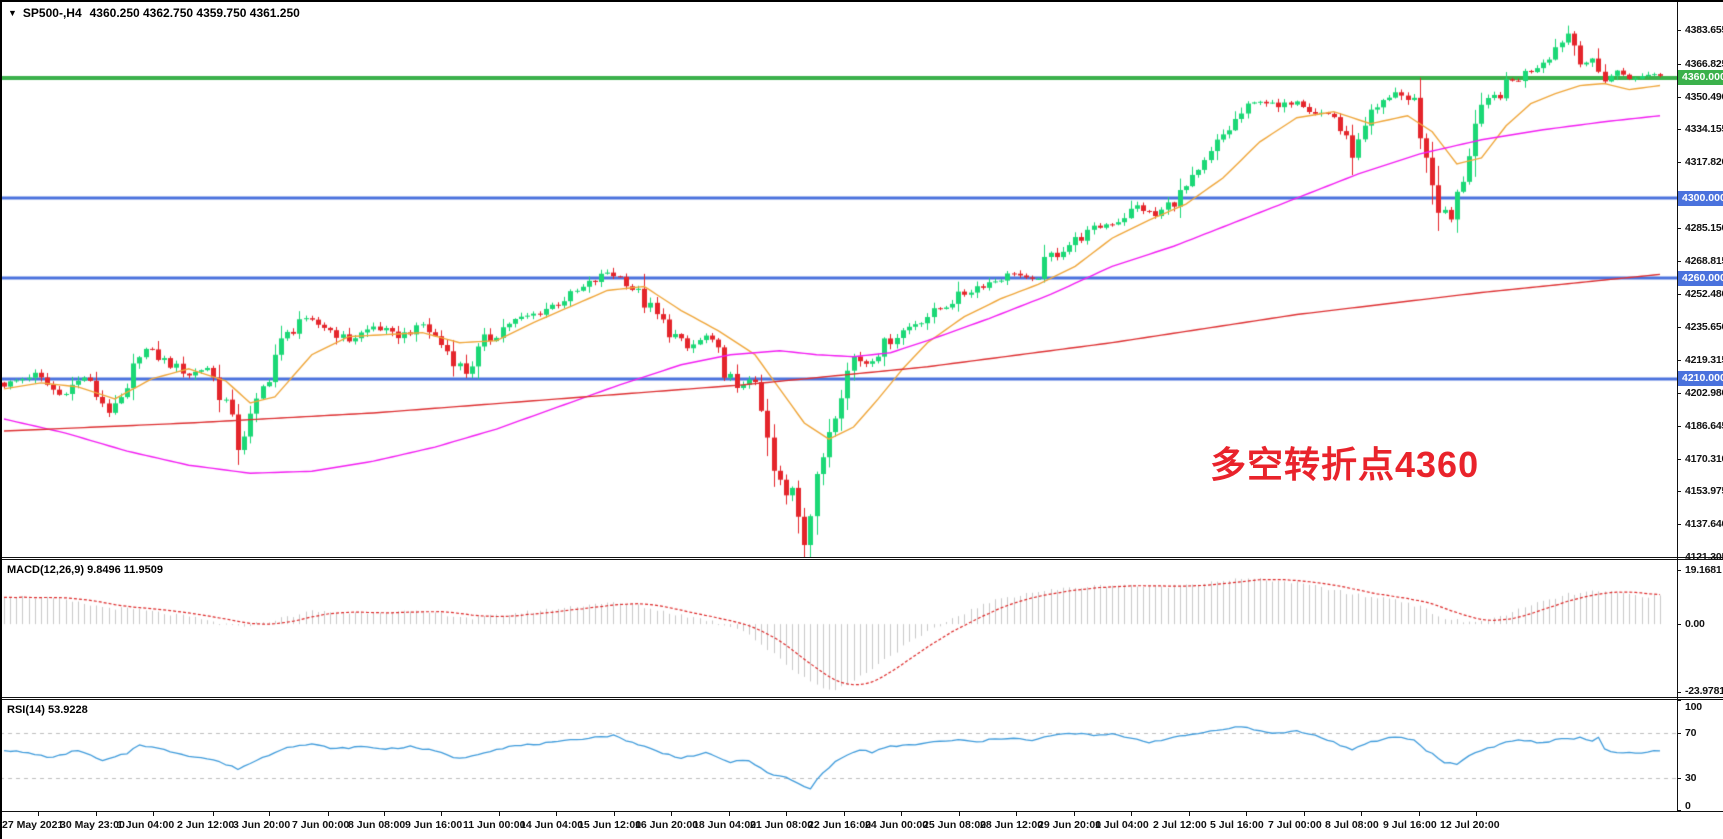 This screenshot has width=1723, height=839. Describe the element at coordinates (1012, 825) in the screenshot. I see `time-label: 28 Jun 12:00` at that location.